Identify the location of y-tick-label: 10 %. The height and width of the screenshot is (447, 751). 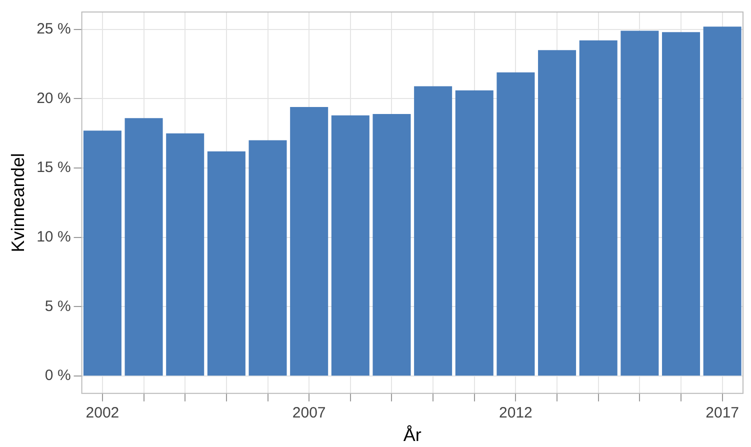
(53, 237).